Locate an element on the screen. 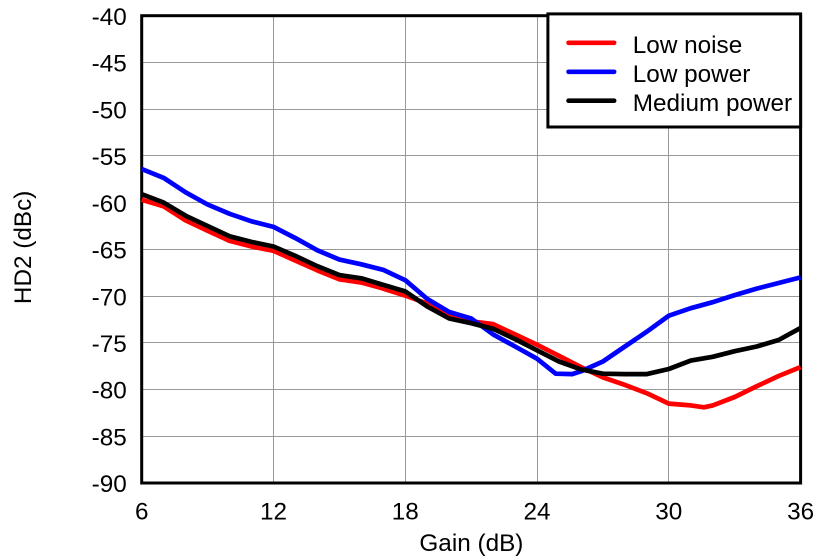 Image resolution: width=839 pixels, height=559 pixels. svg-text: -45 is located at coordinates (109, 64).